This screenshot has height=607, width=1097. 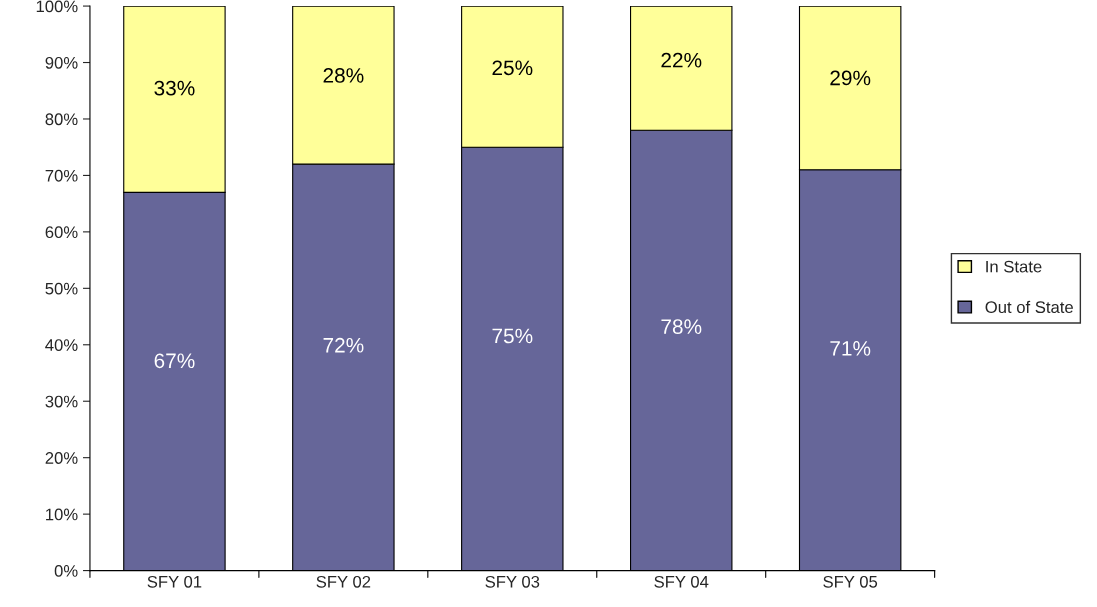 What do you see at coordinates (850, 348) in the screenshot?
I see `data-label: 71%` at bounding box center [850, 348].